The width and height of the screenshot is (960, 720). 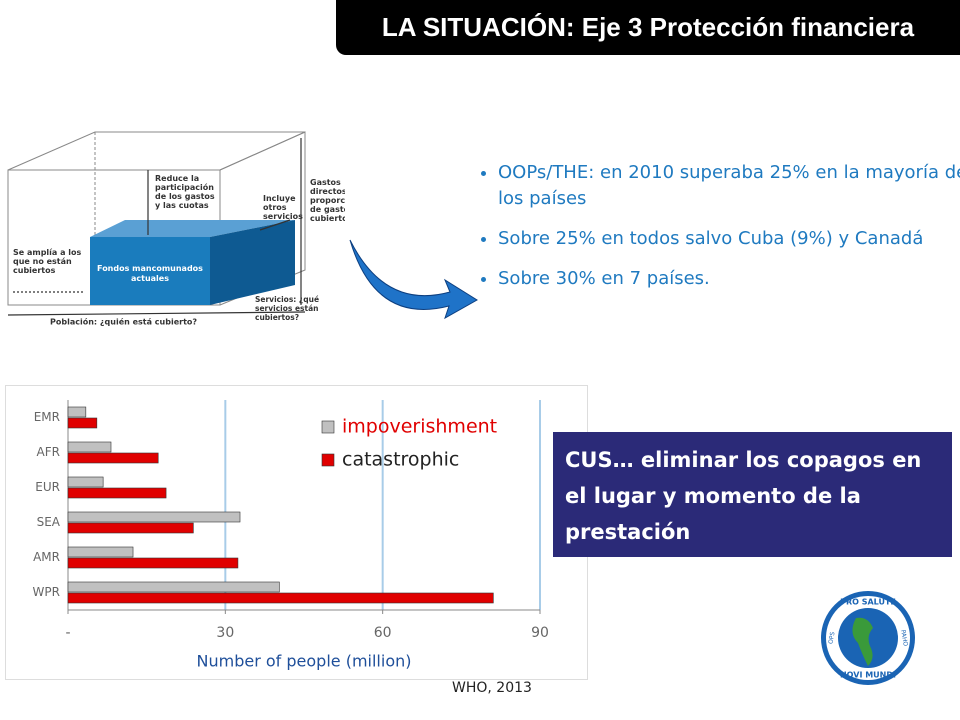 What do you see at coordinates (283, 207) in the screenshot?
I see `label-incluye: Incluye otros servicios` at bounding box center [283, 207].